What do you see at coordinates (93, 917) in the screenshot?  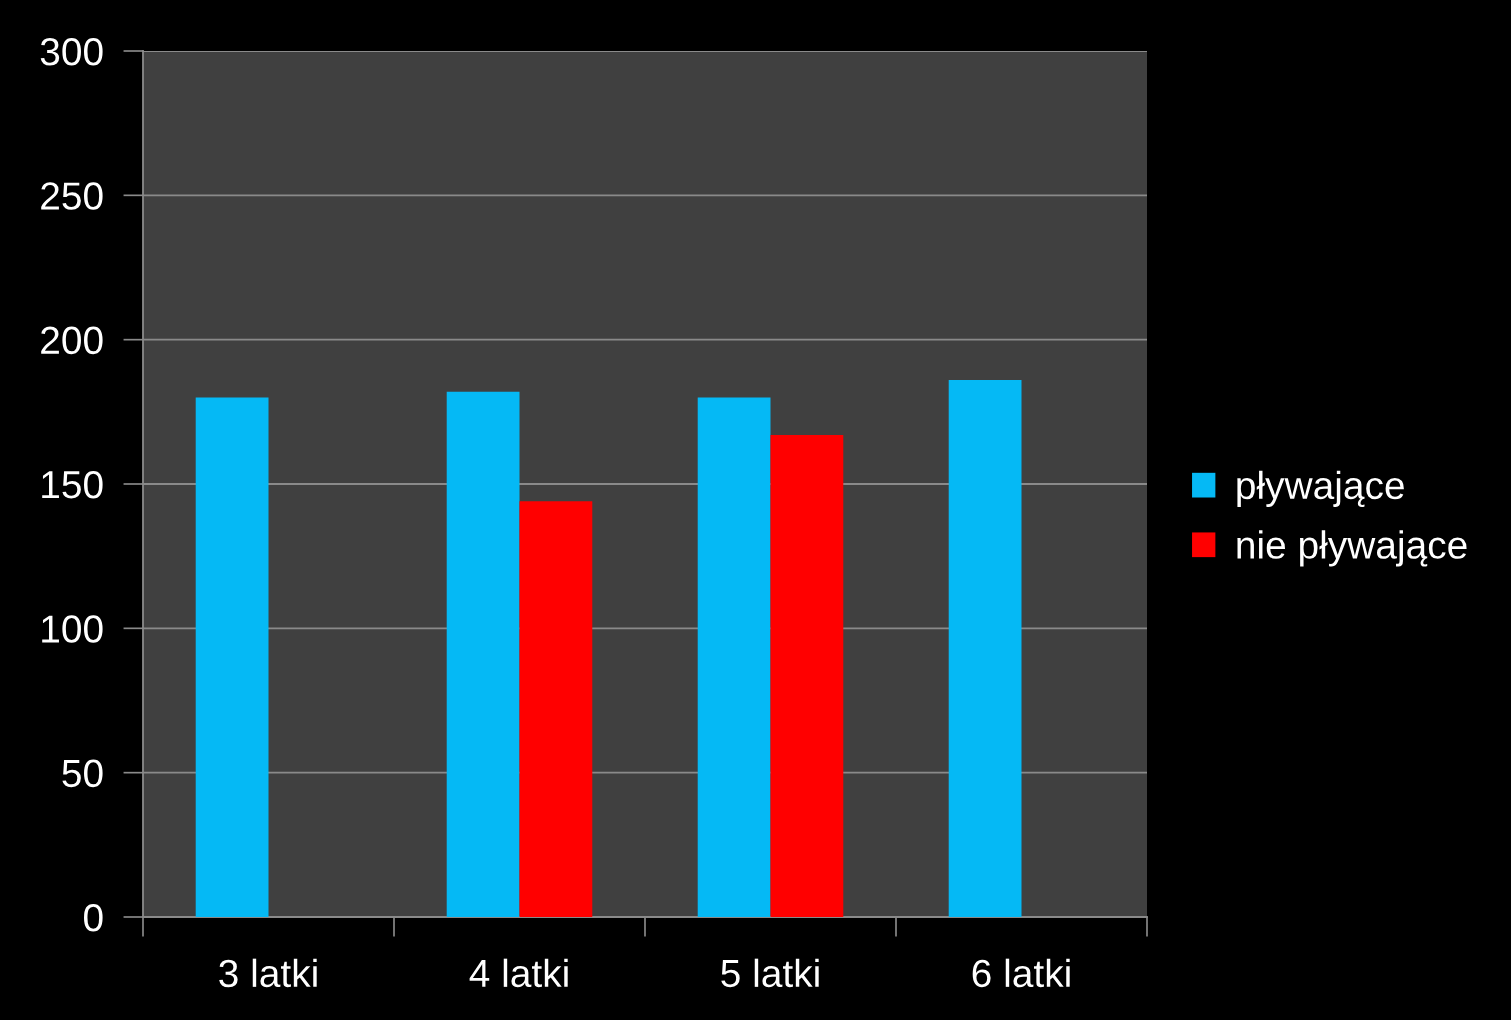 I see `y-tick-label: 0` at bounding box center [93, 917].